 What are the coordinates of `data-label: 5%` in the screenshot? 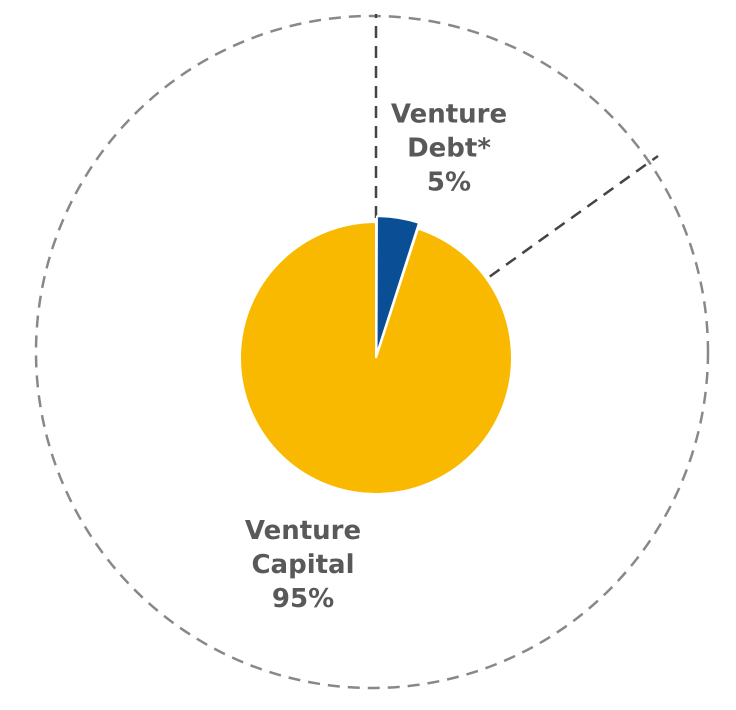 It's located at (449, 182).